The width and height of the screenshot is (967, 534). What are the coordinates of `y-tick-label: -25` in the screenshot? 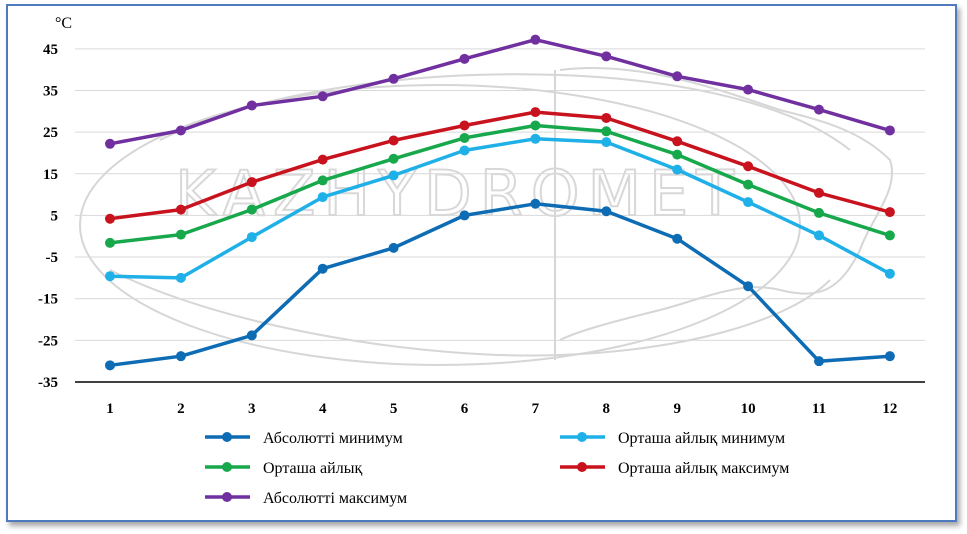 It's located at (48, 341).